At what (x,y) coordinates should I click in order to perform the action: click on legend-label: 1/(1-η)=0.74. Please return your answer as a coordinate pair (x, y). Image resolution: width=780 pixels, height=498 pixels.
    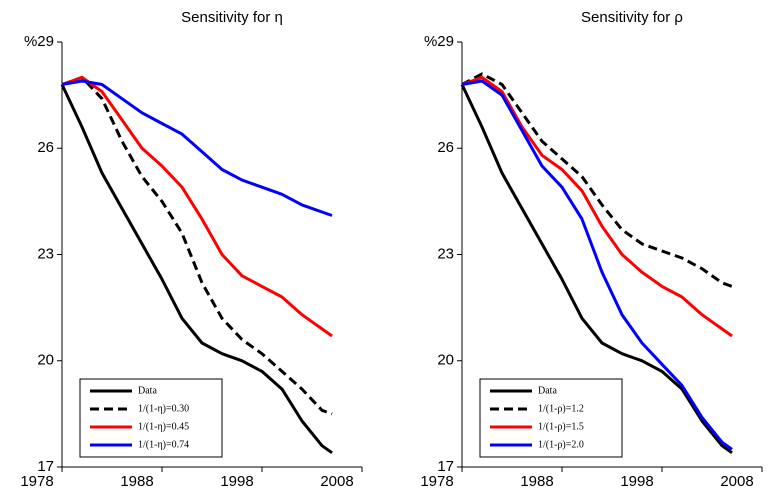
    Looking at the image, I should click on (163, 444).